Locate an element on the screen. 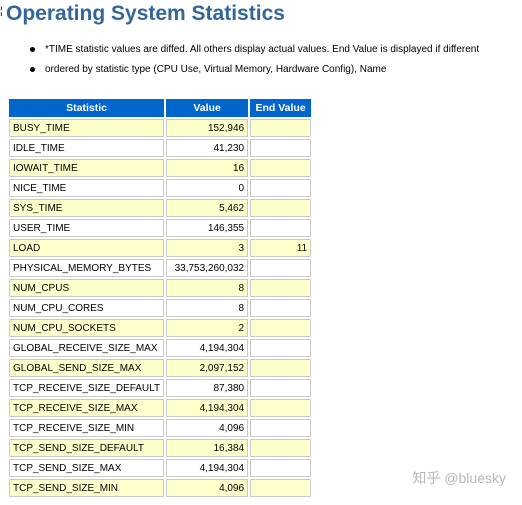 The width and height of the screenshot is (522, 505). table-row: SYS_TIME 5,462 is located at coordinates (160, 208).